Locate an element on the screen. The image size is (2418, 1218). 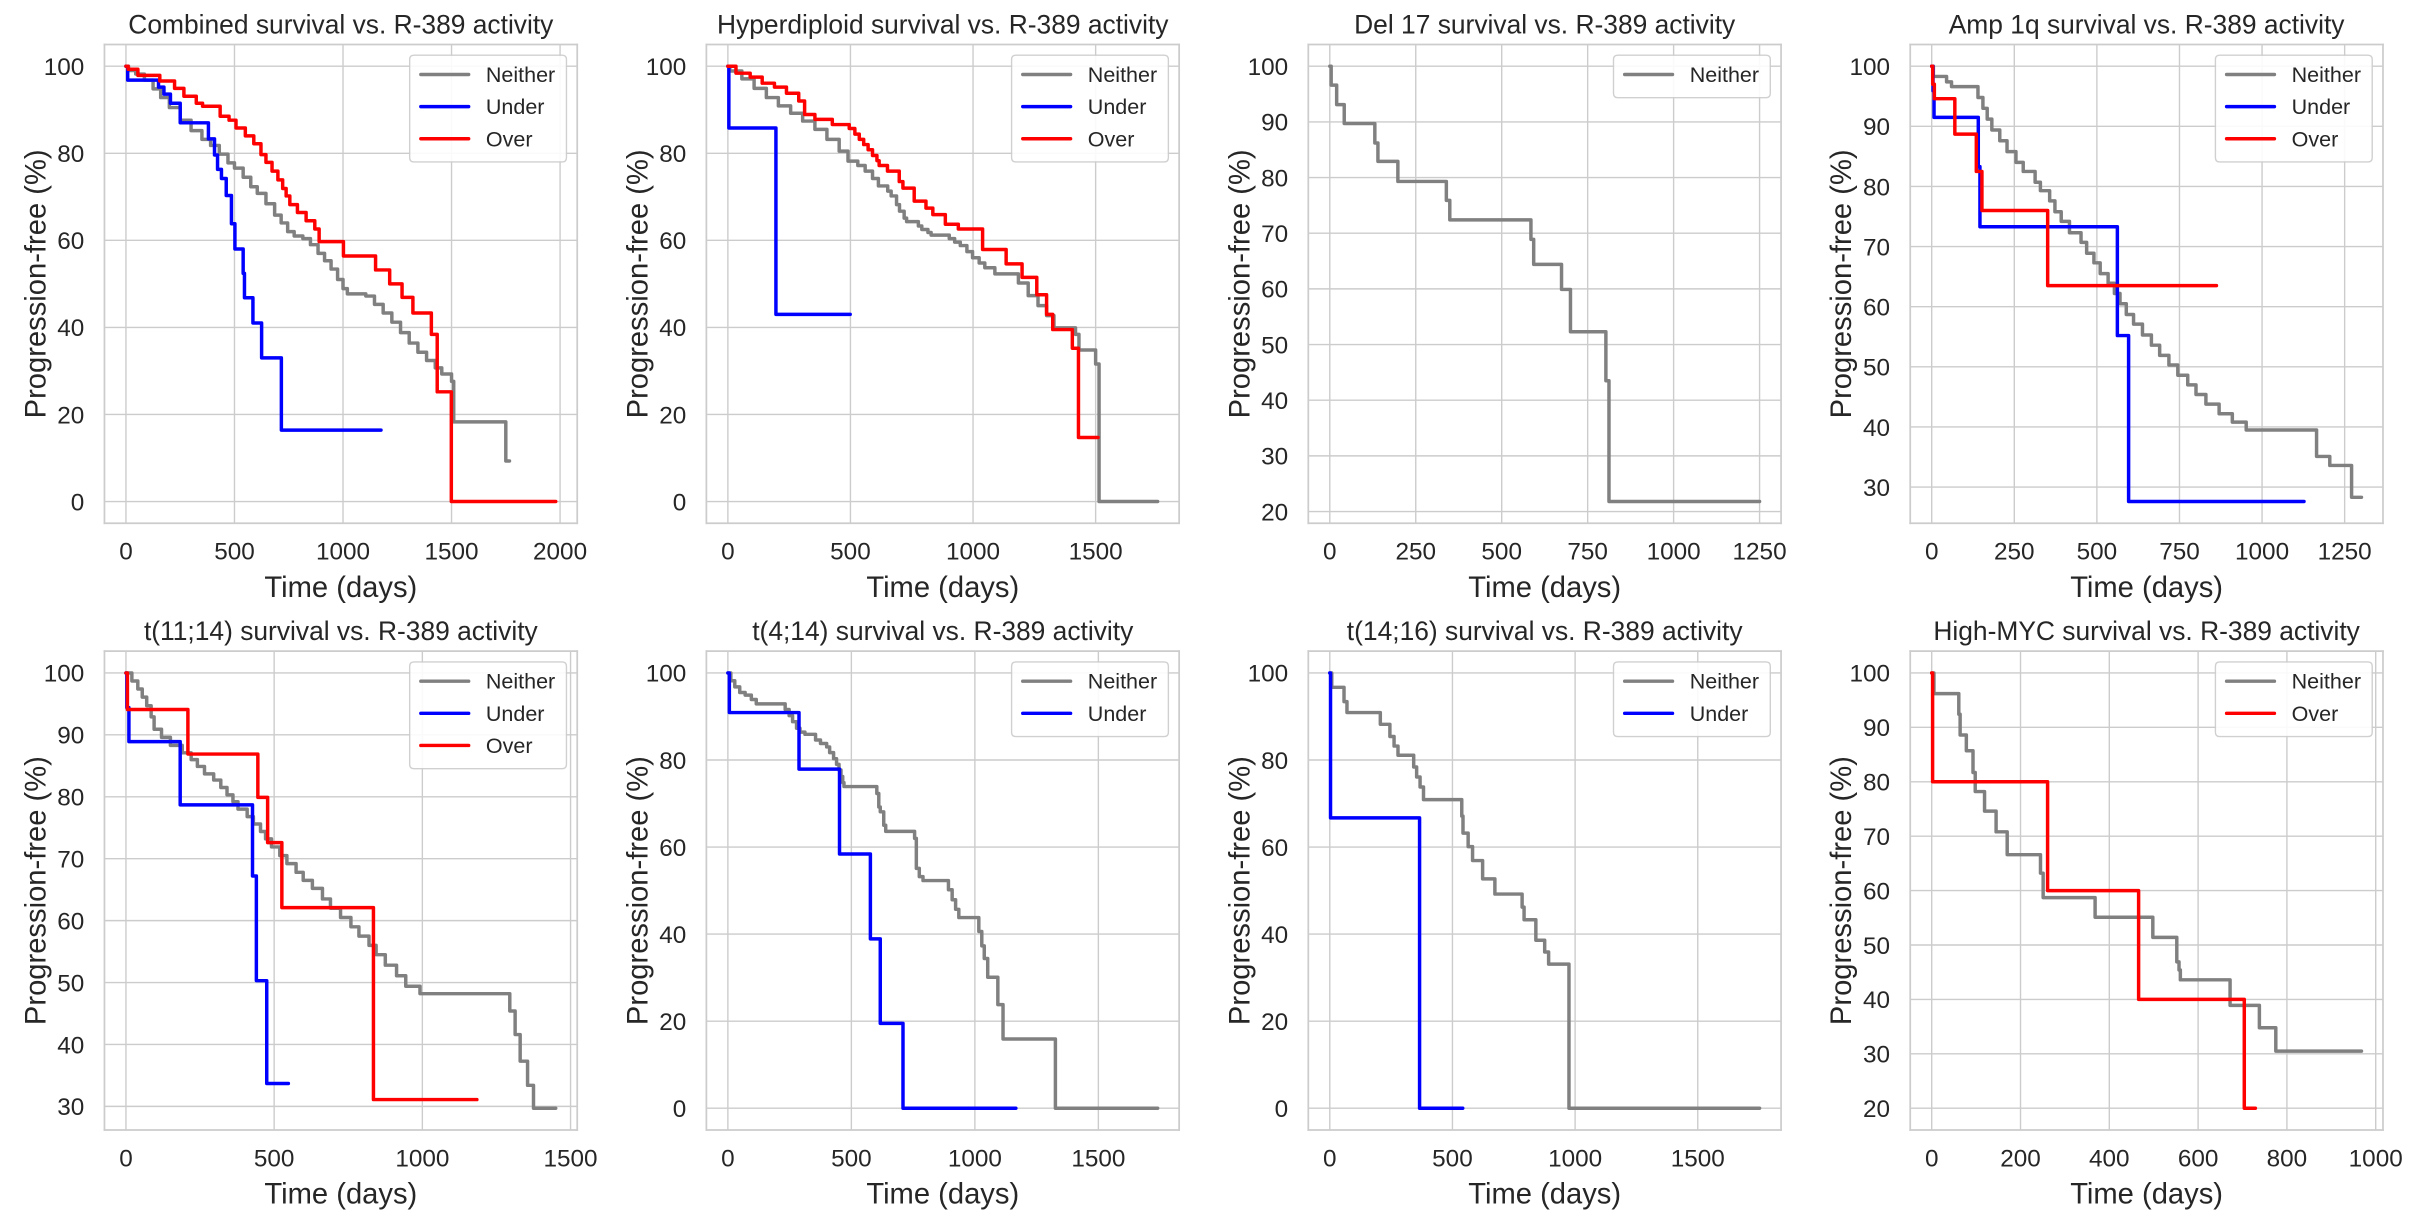
svg-text:t(14;16) survival vs. R-389 ac: t(14;16) survival vs. R-389 activity is located at coordinates (1545, 631).